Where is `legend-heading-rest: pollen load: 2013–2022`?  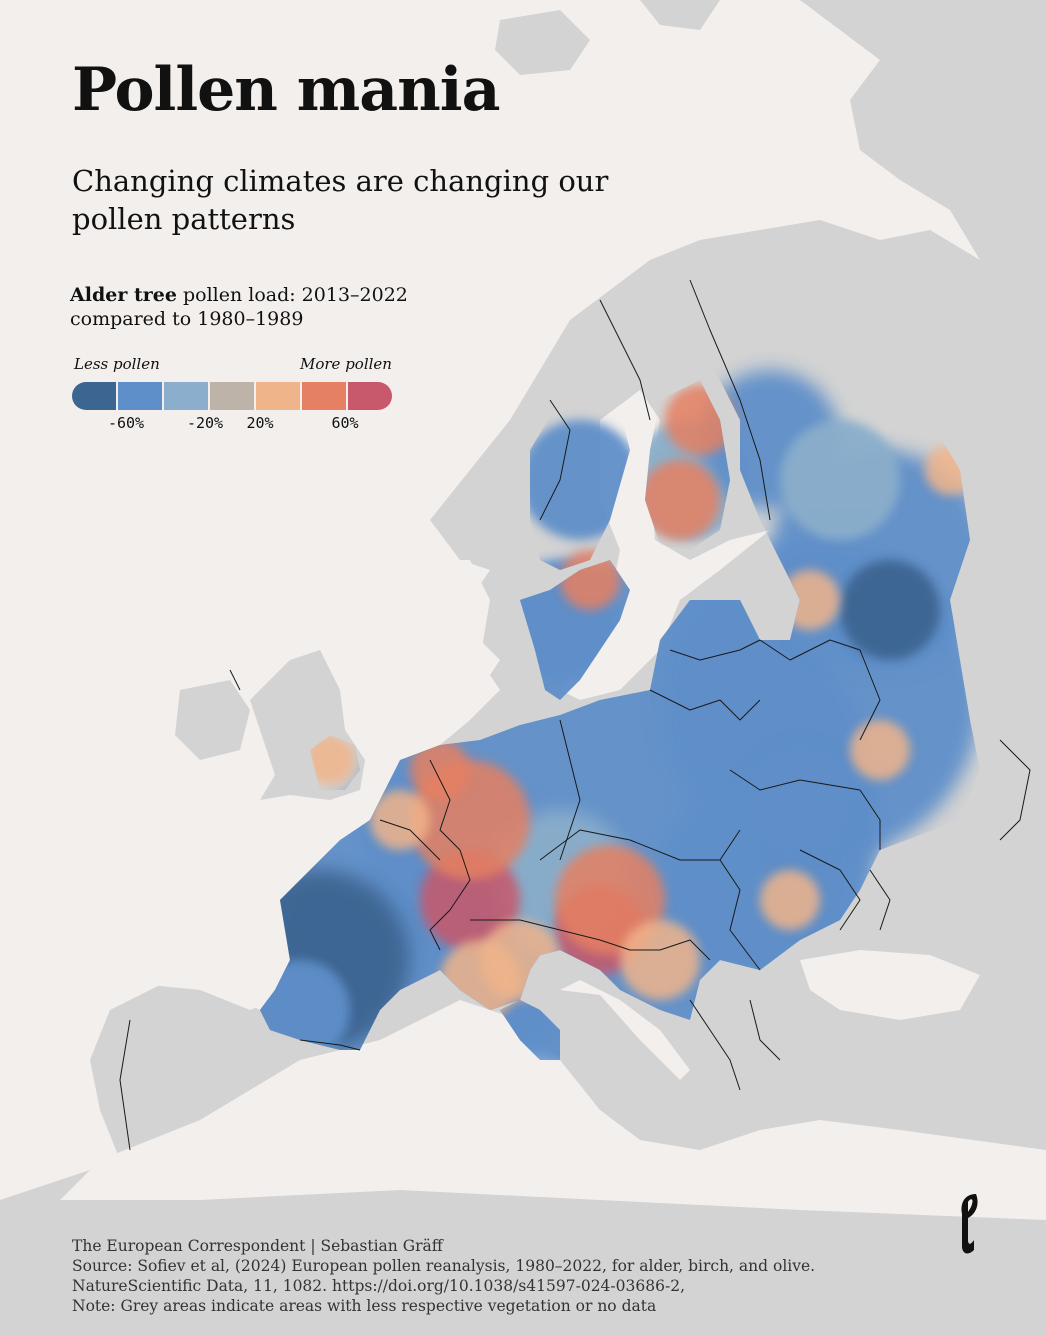
legend-heading-rest: pollen load: 2013–2022 is located at coordinates (292, 295).